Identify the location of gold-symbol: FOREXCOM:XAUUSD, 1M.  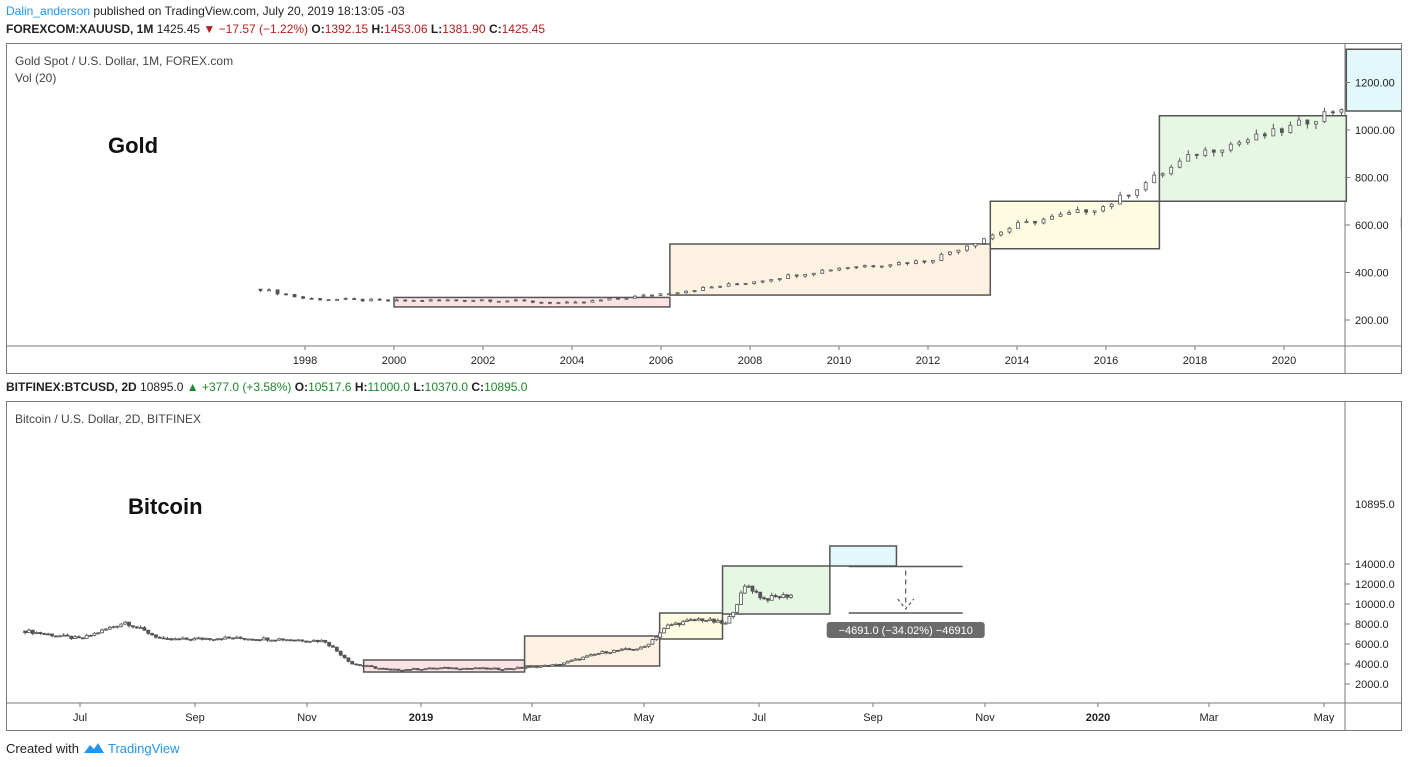
(80, 29).